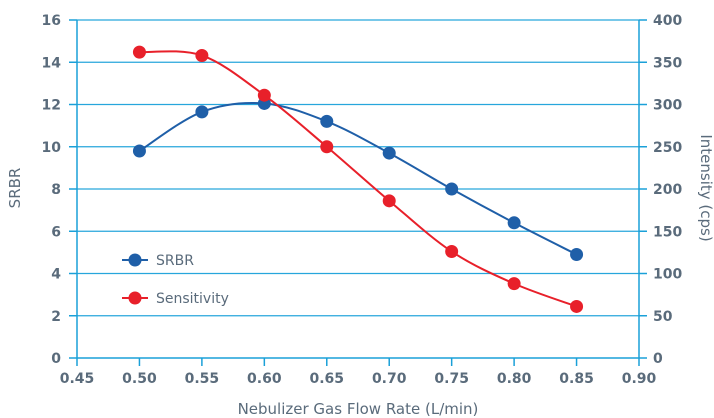 The image size is (714, 418). I want to click on x-tick-label: 0.50, so click(139, 379).